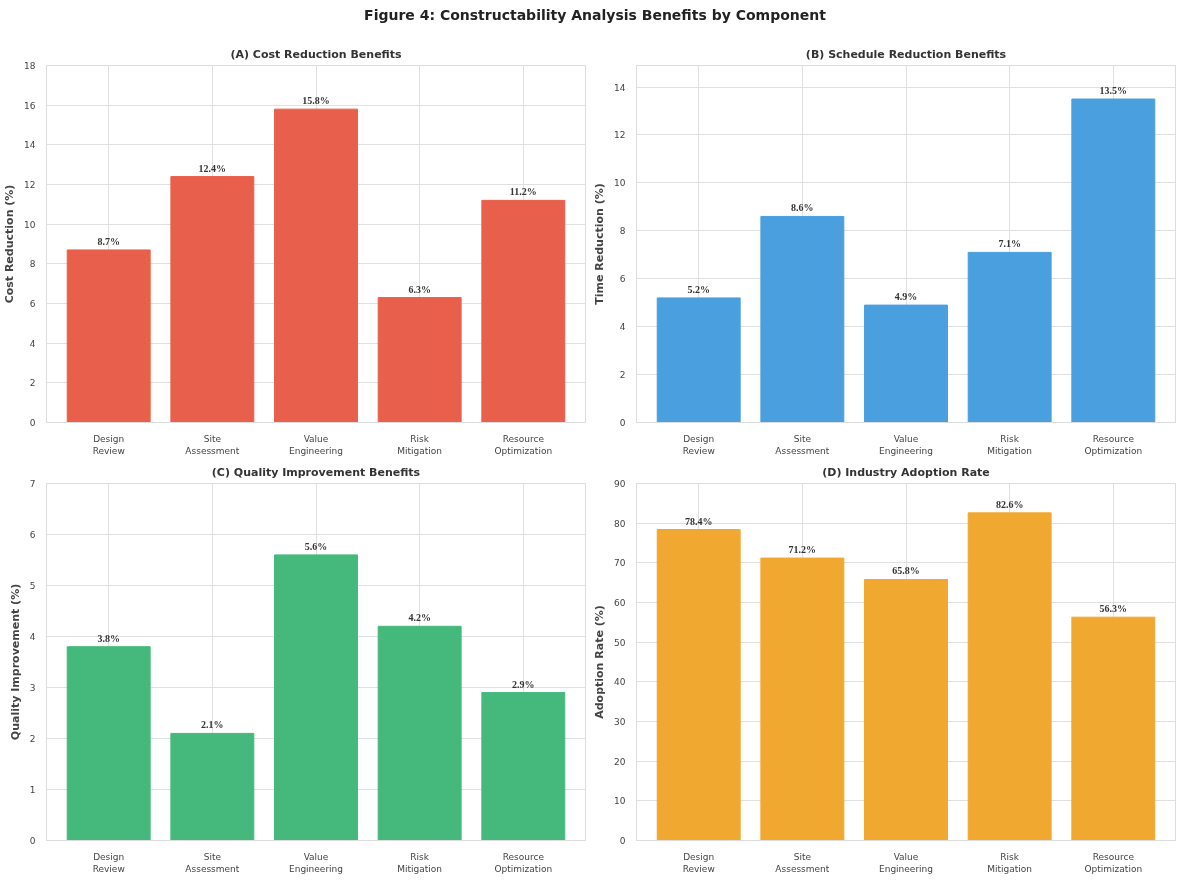  Describe the element at coordinates (1113, 609) in the screenshot. I see `data-label: 56.3%` at that location.